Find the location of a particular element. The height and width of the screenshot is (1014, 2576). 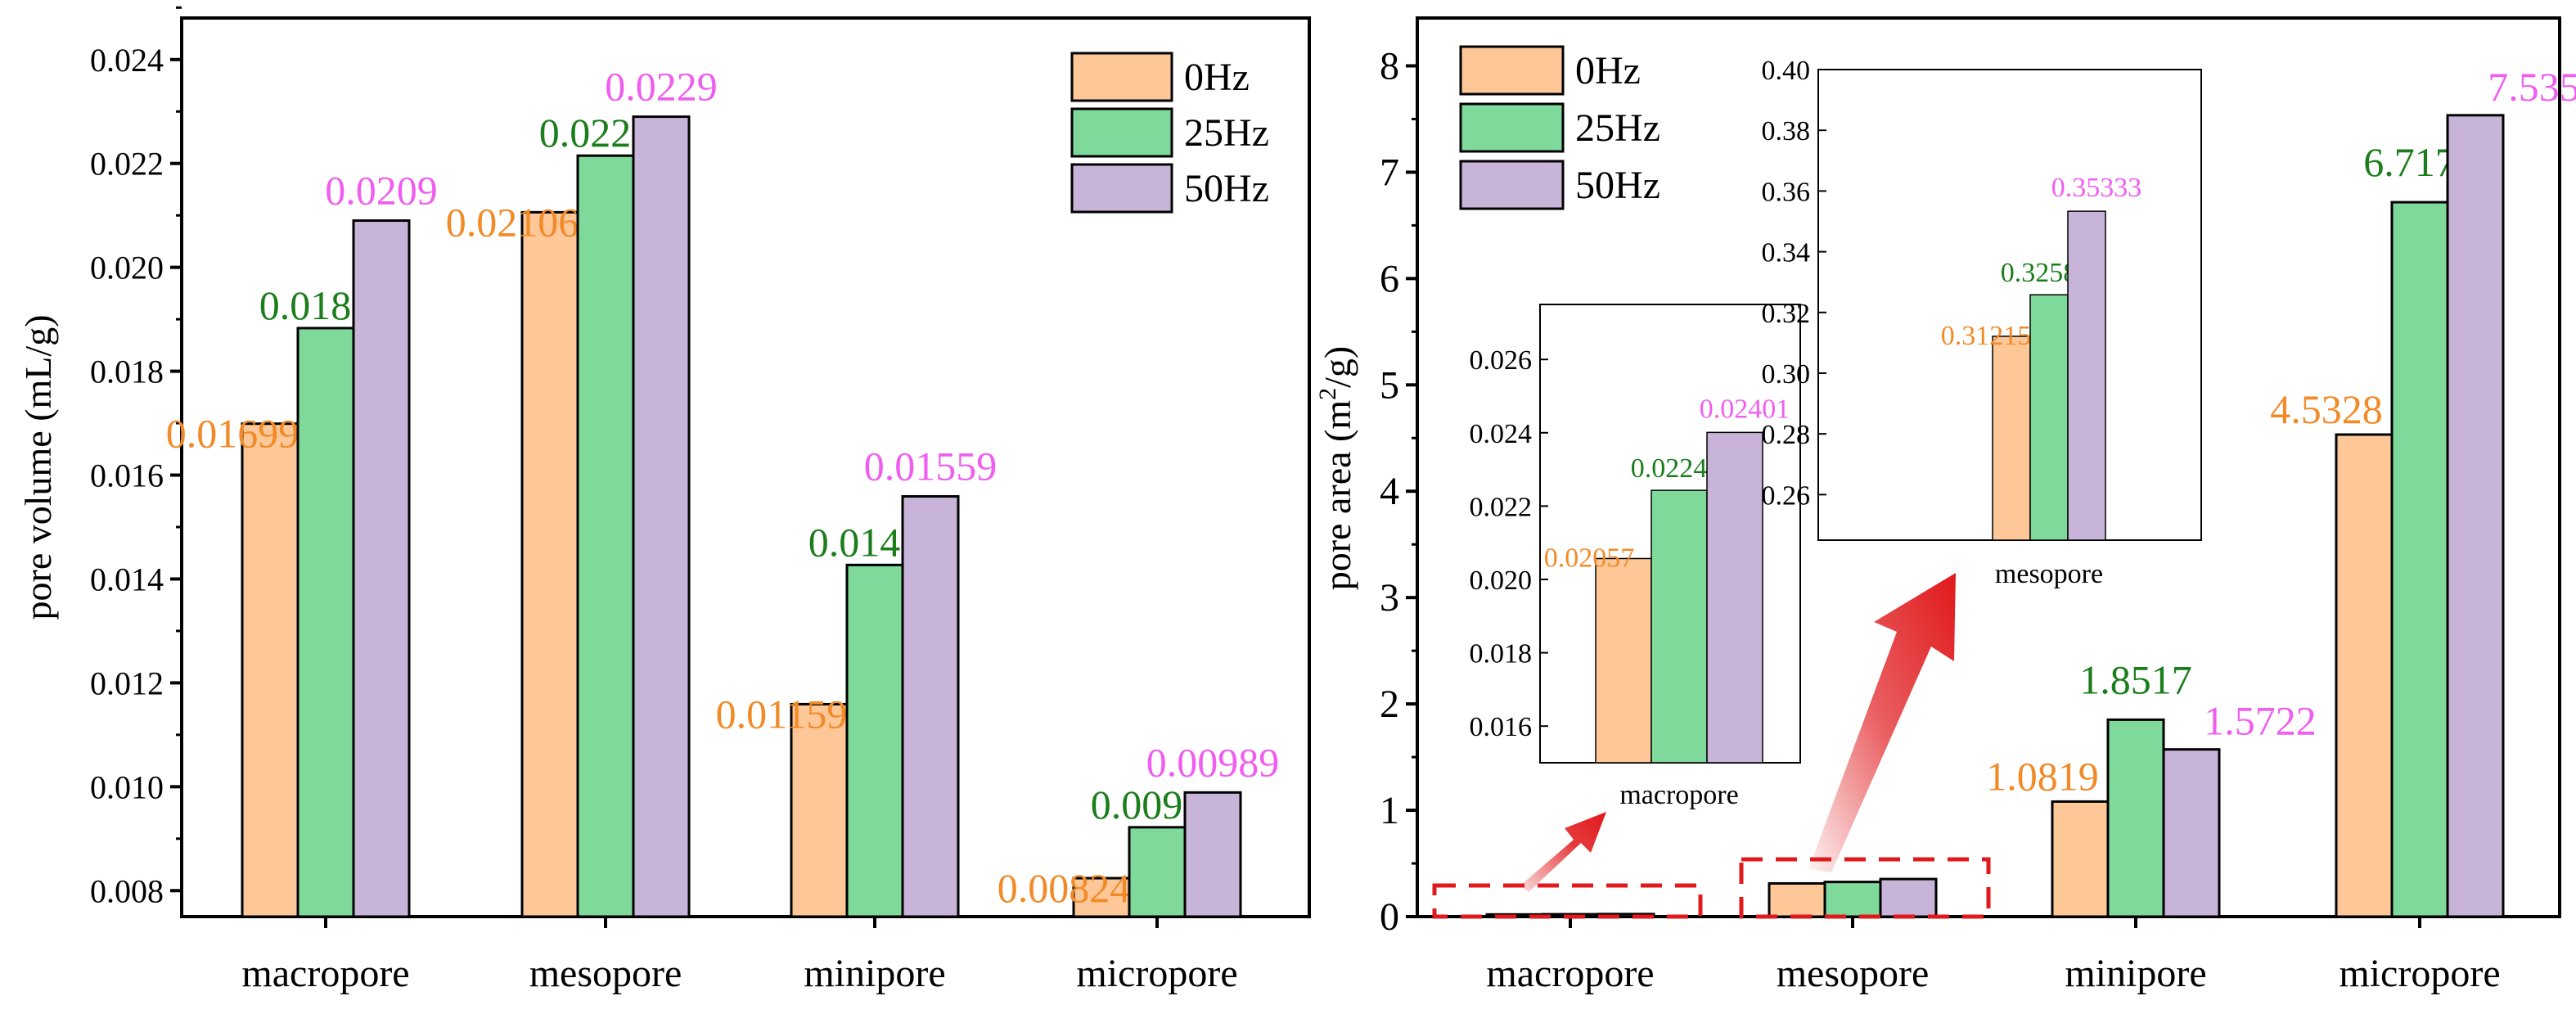

data-label-micropore-50Hz: 0.00989 is located at coordinates (1213, 762).